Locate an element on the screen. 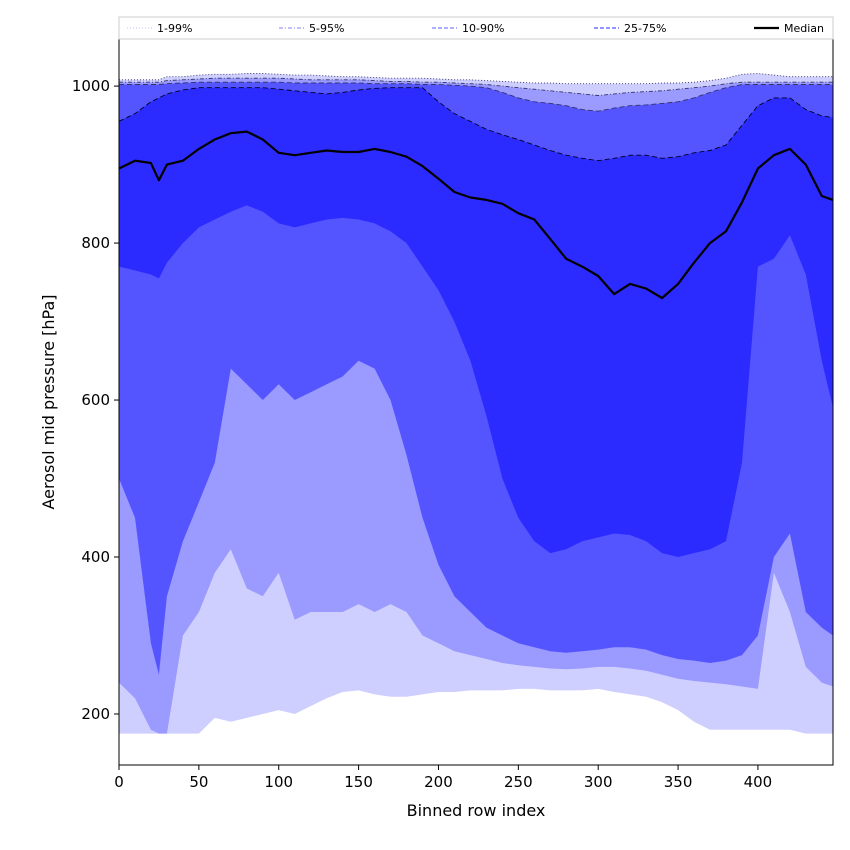 Image resolution: width=850 pixels, height=850 pixels. y-tick-label-200: 200 is located at coordinates (95, 714).